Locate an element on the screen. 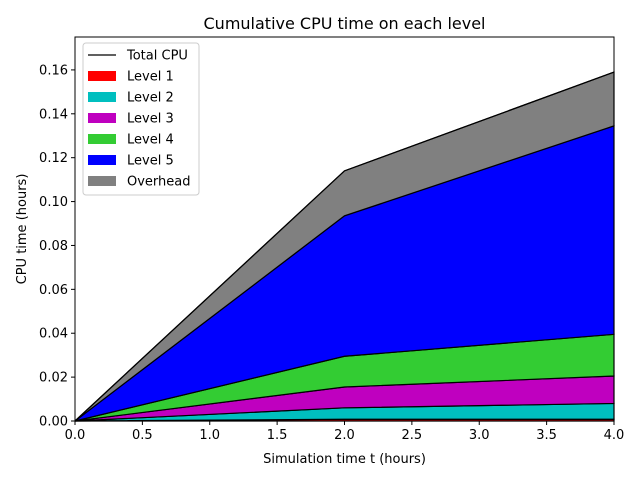 The height and width of the screenshot is (480, 640). y-axis-label: CPU time (hours) is located at coordinates (22, 229).